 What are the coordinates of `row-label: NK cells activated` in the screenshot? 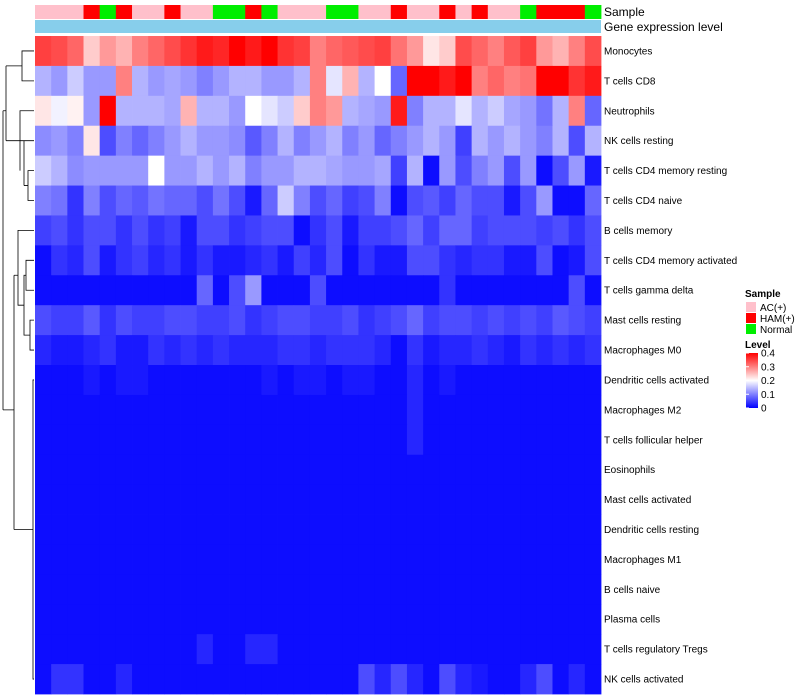 It's located at (643, 680).